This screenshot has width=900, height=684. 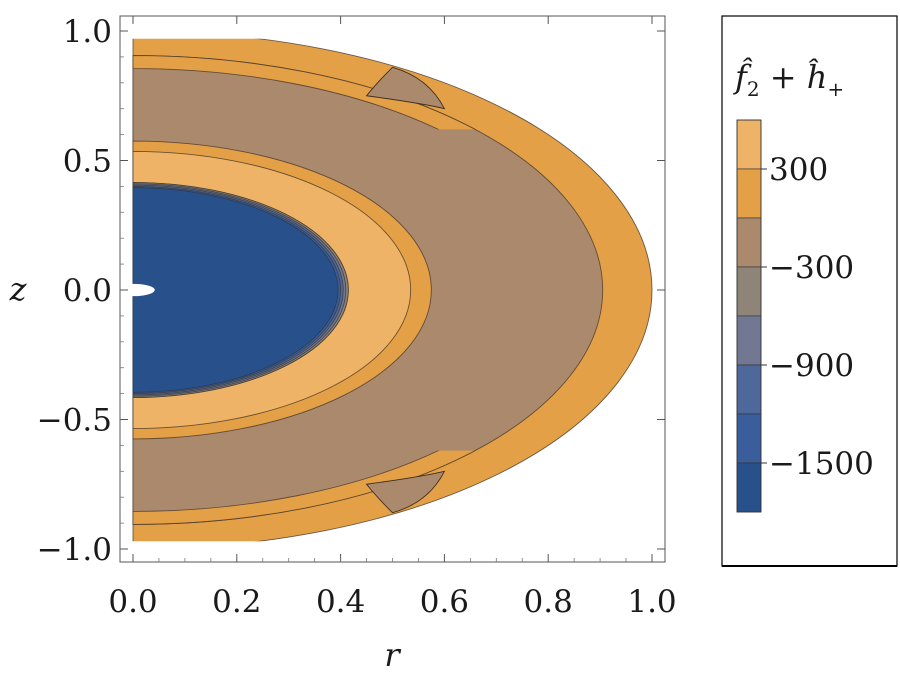 I want to click on legend-tick-label: −1500, so click(x=821, y=464).